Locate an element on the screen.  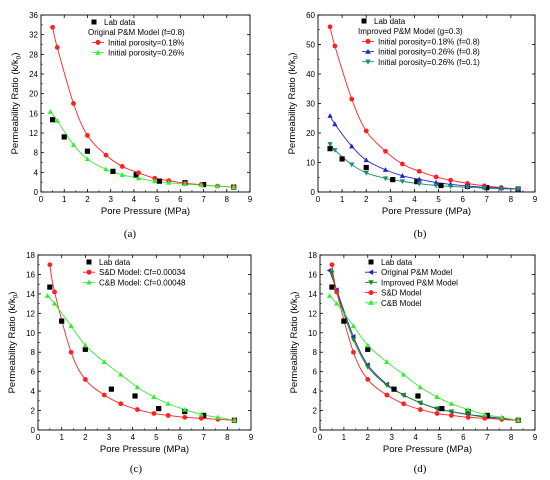
y-tick-label: 28 is located at coordinates (33, 54).